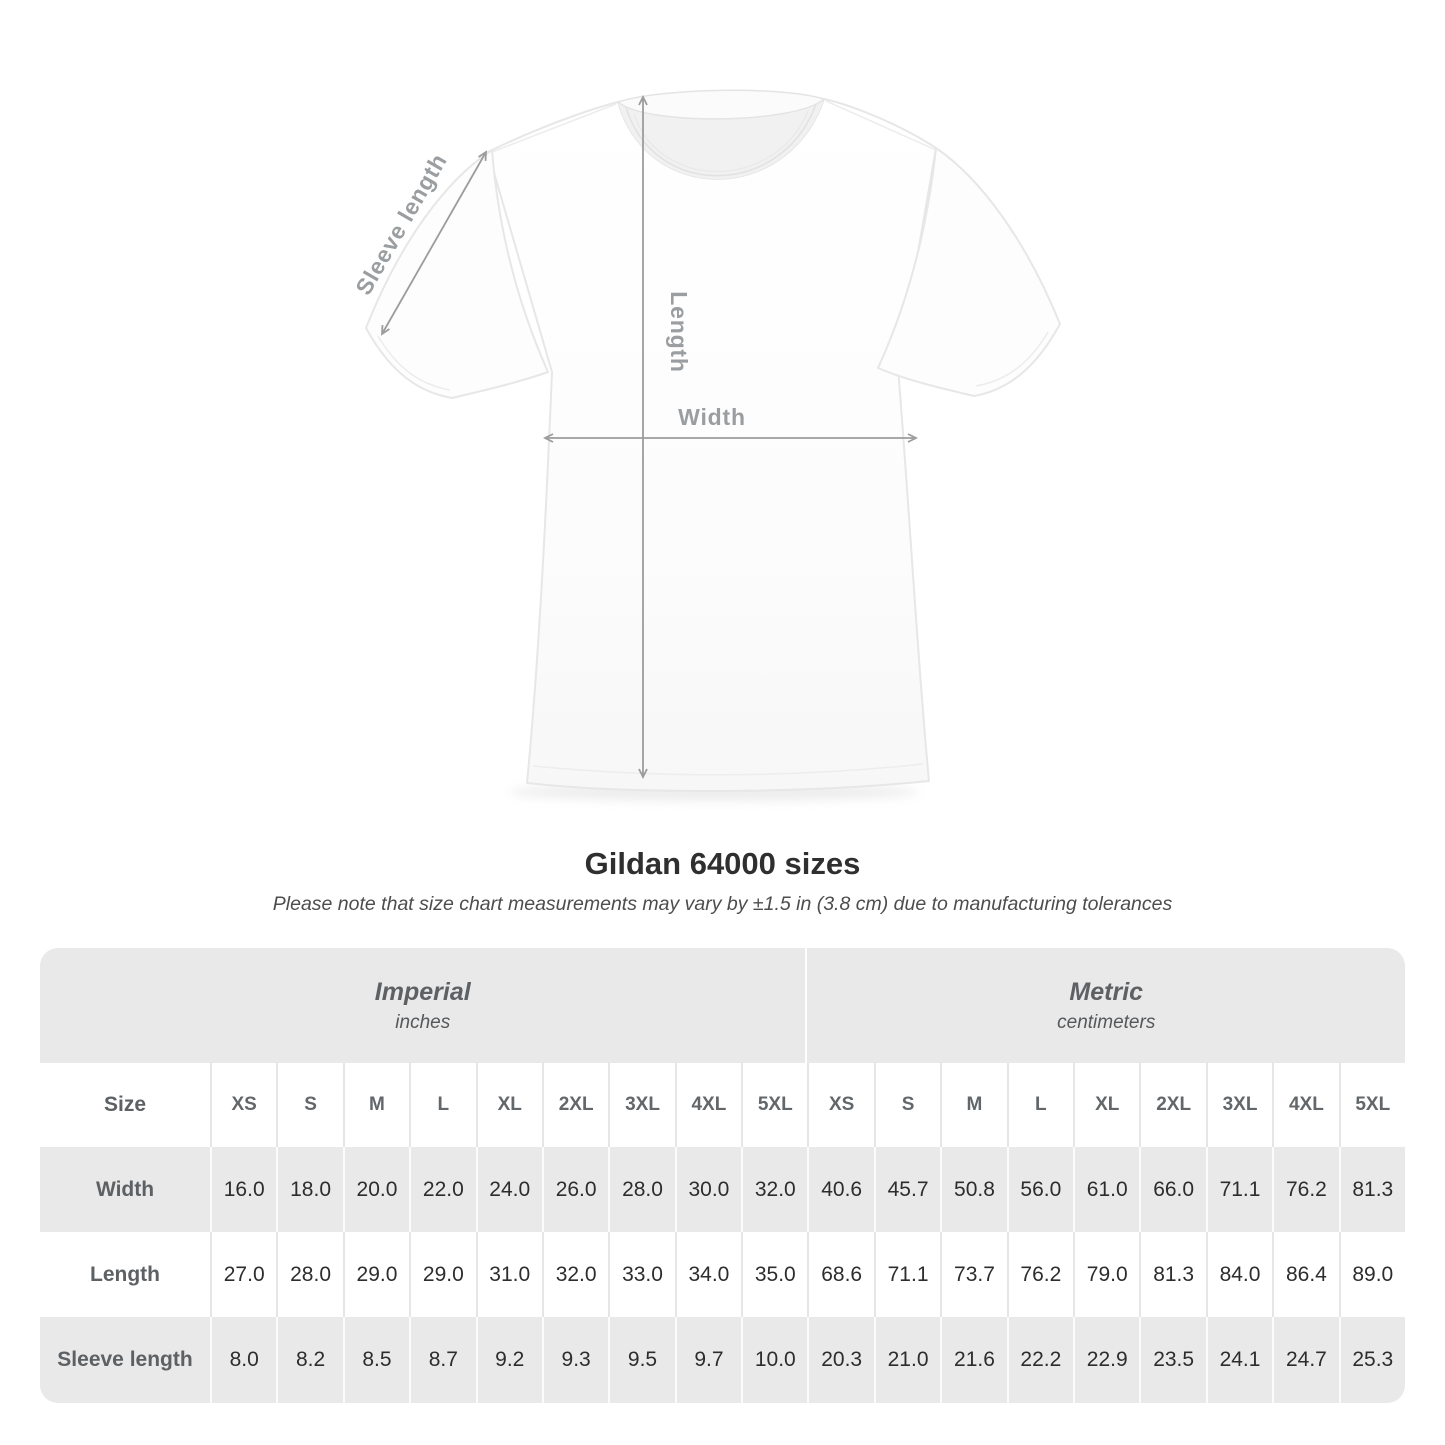  I want to click on value-cell: 10.0, so click(774, 1360).